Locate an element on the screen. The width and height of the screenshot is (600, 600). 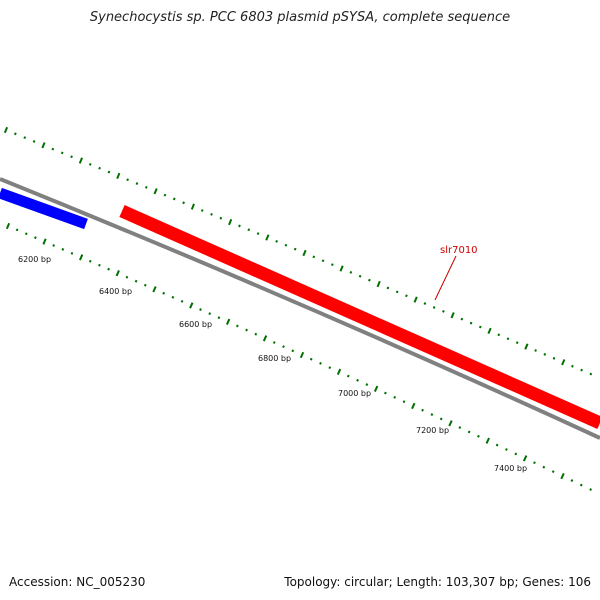
tick-label: 6600 bp is located at coordinates (195, 324).